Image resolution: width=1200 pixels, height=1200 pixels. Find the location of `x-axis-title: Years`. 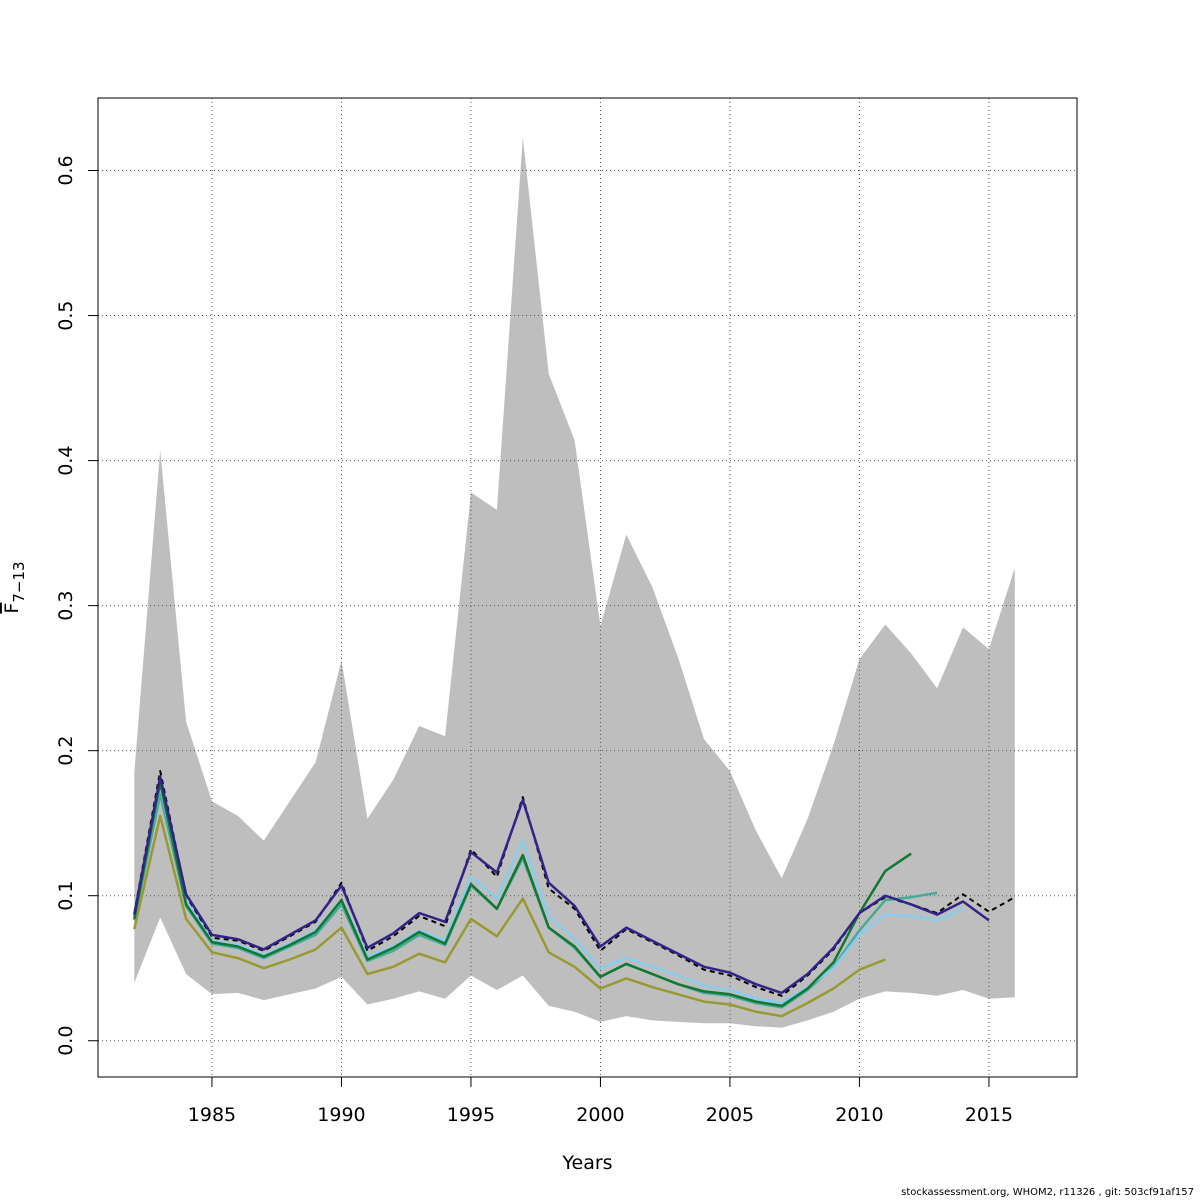

x-axis-title: Years is located at coordinates (586, 1163).